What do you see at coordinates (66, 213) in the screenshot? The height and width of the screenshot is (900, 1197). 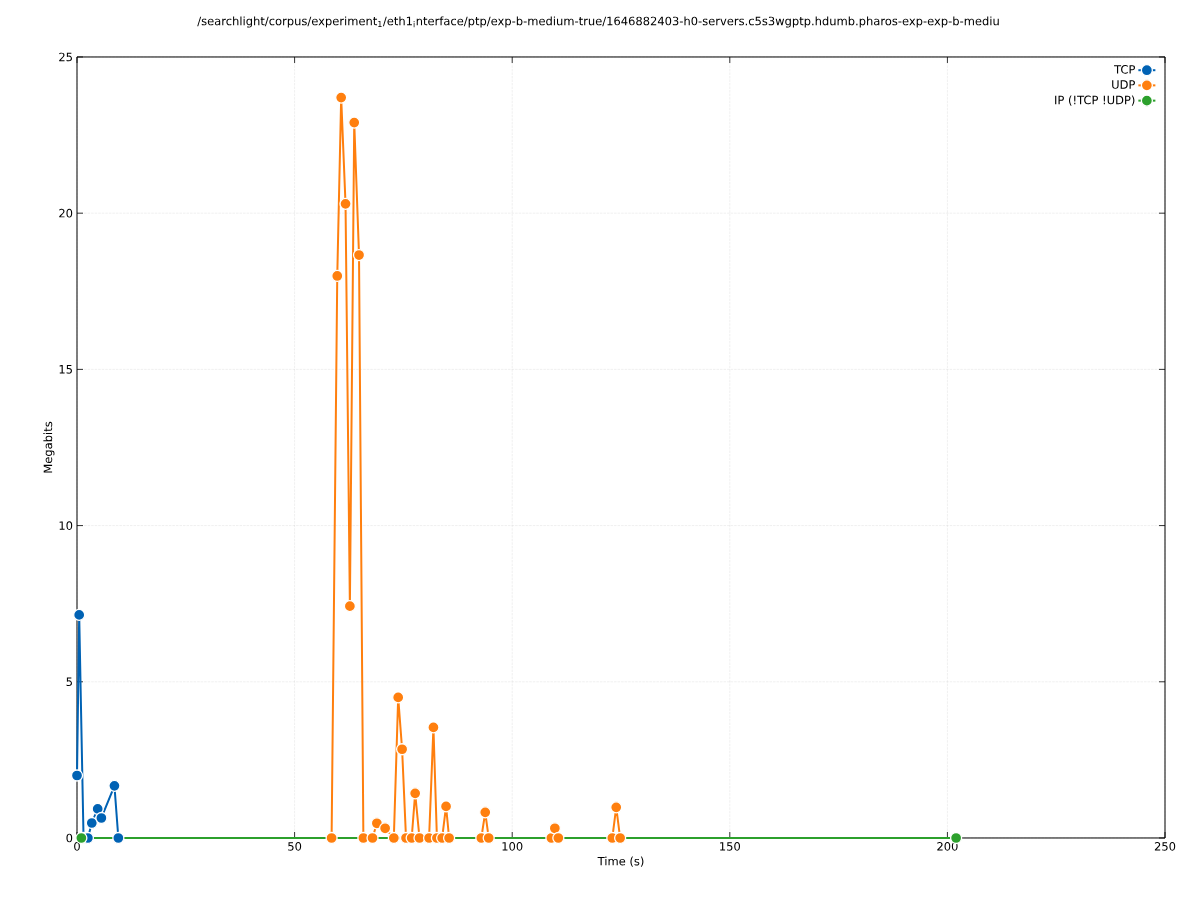 I see `y-tick-label: 20` at bounding box center [66, 213].